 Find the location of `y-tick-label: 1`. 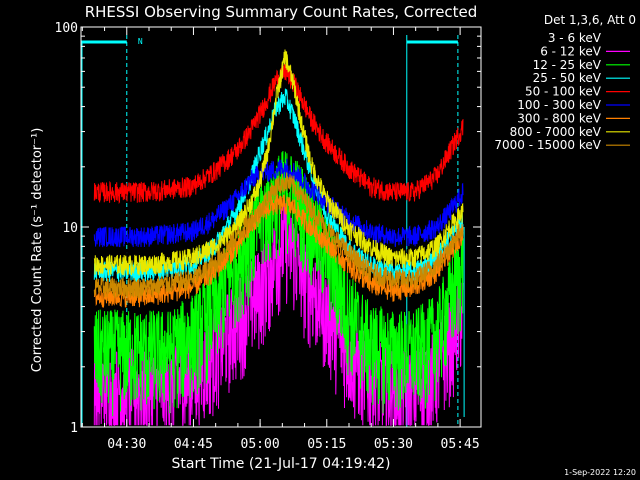

y-tick-label: 1 is located at coordinates (74, 428).